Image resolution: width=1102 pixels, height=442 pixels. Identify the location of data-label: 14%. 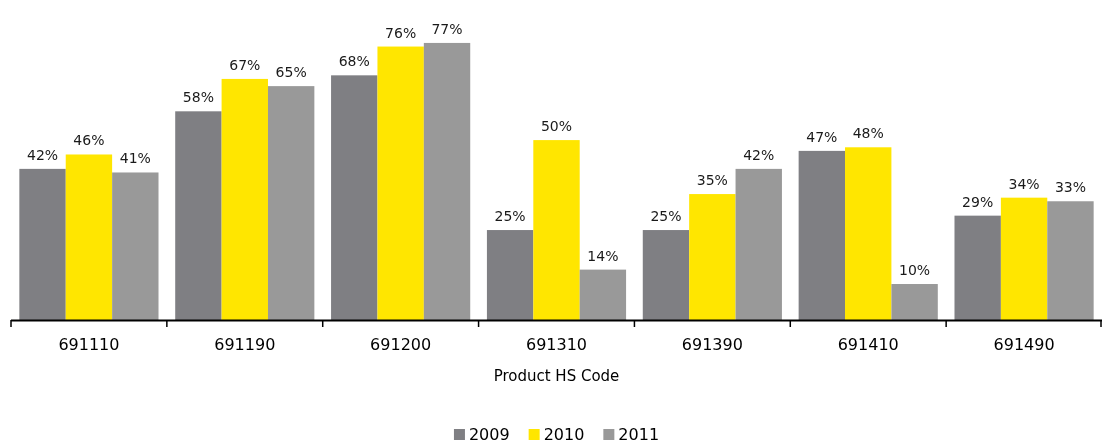
(603, 255).